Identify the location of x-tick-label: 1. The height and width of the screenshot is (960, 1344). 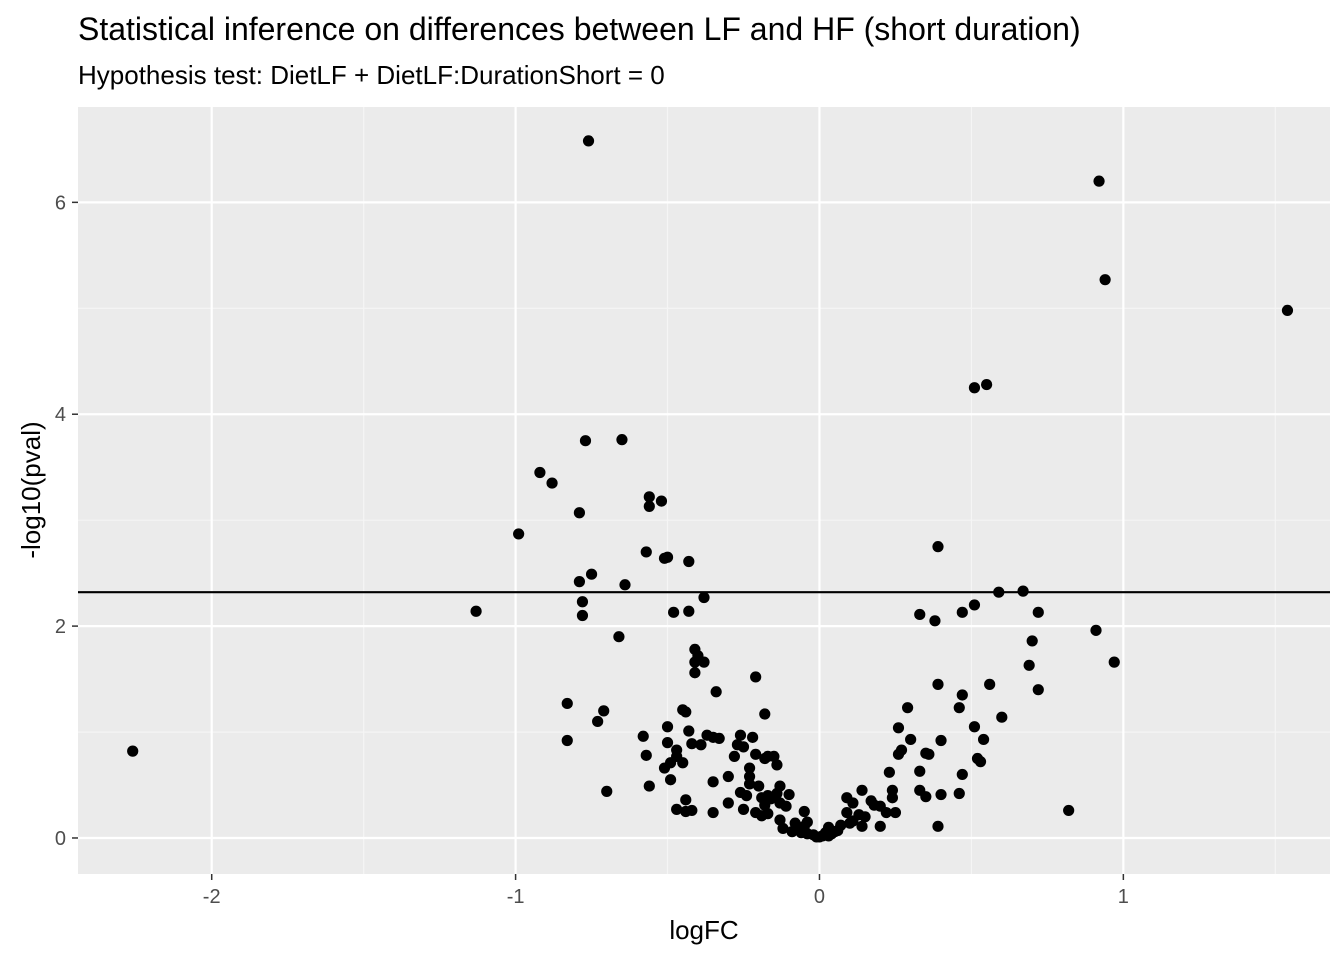
(1123, 897).